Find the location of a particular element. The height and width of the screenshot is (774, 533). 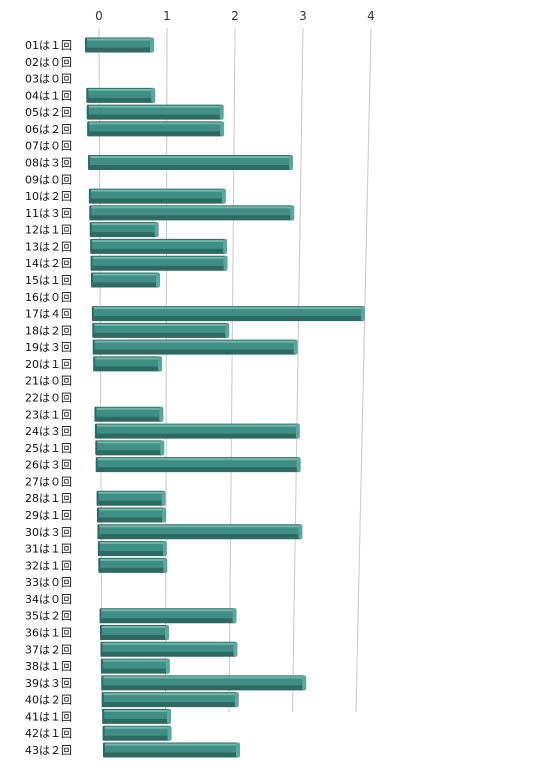

category-label: 05は２回 is located at coordinates (48, 112).